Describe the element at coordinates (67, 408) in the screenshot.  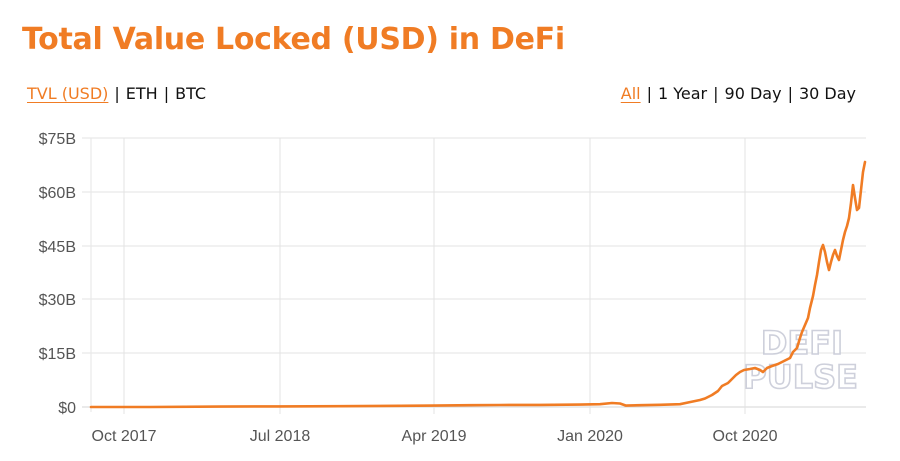
I see `y-tick-0: $0` at that location.